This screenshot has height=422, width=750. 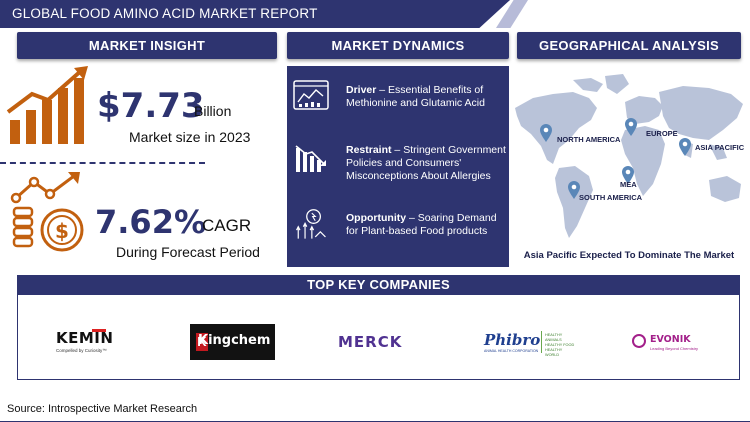 What do you see at coordinates (85, 338) in the screenshot?
I see `kemin-wordmark: KEMIN` at bounding box center [85, 338].